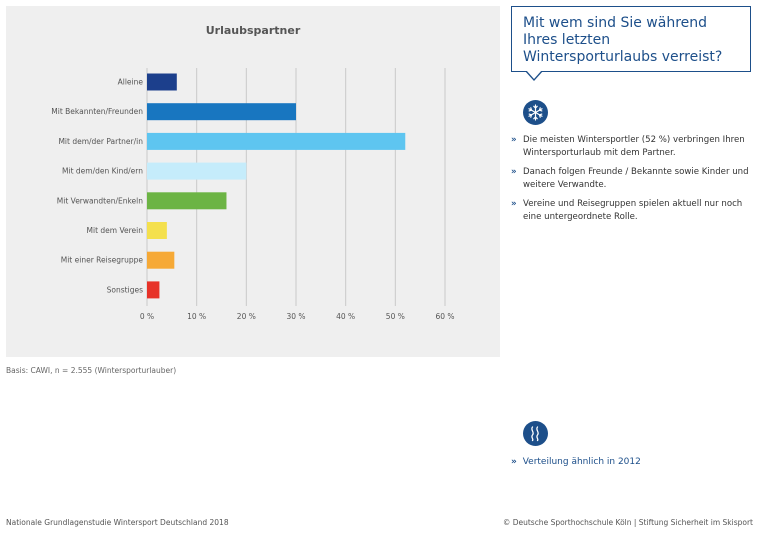  What do you see at coordinates (115, 230) in the screenshot?
I see `category-label: Mit dem Verein` at bounding box center [115, 230].